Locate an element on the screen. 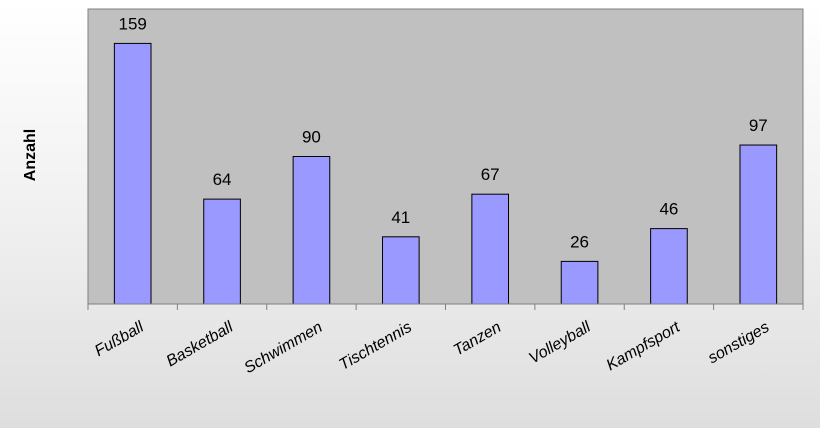 The image size is (820, 428). value-label: 26 is located at coordinates (579, 241).